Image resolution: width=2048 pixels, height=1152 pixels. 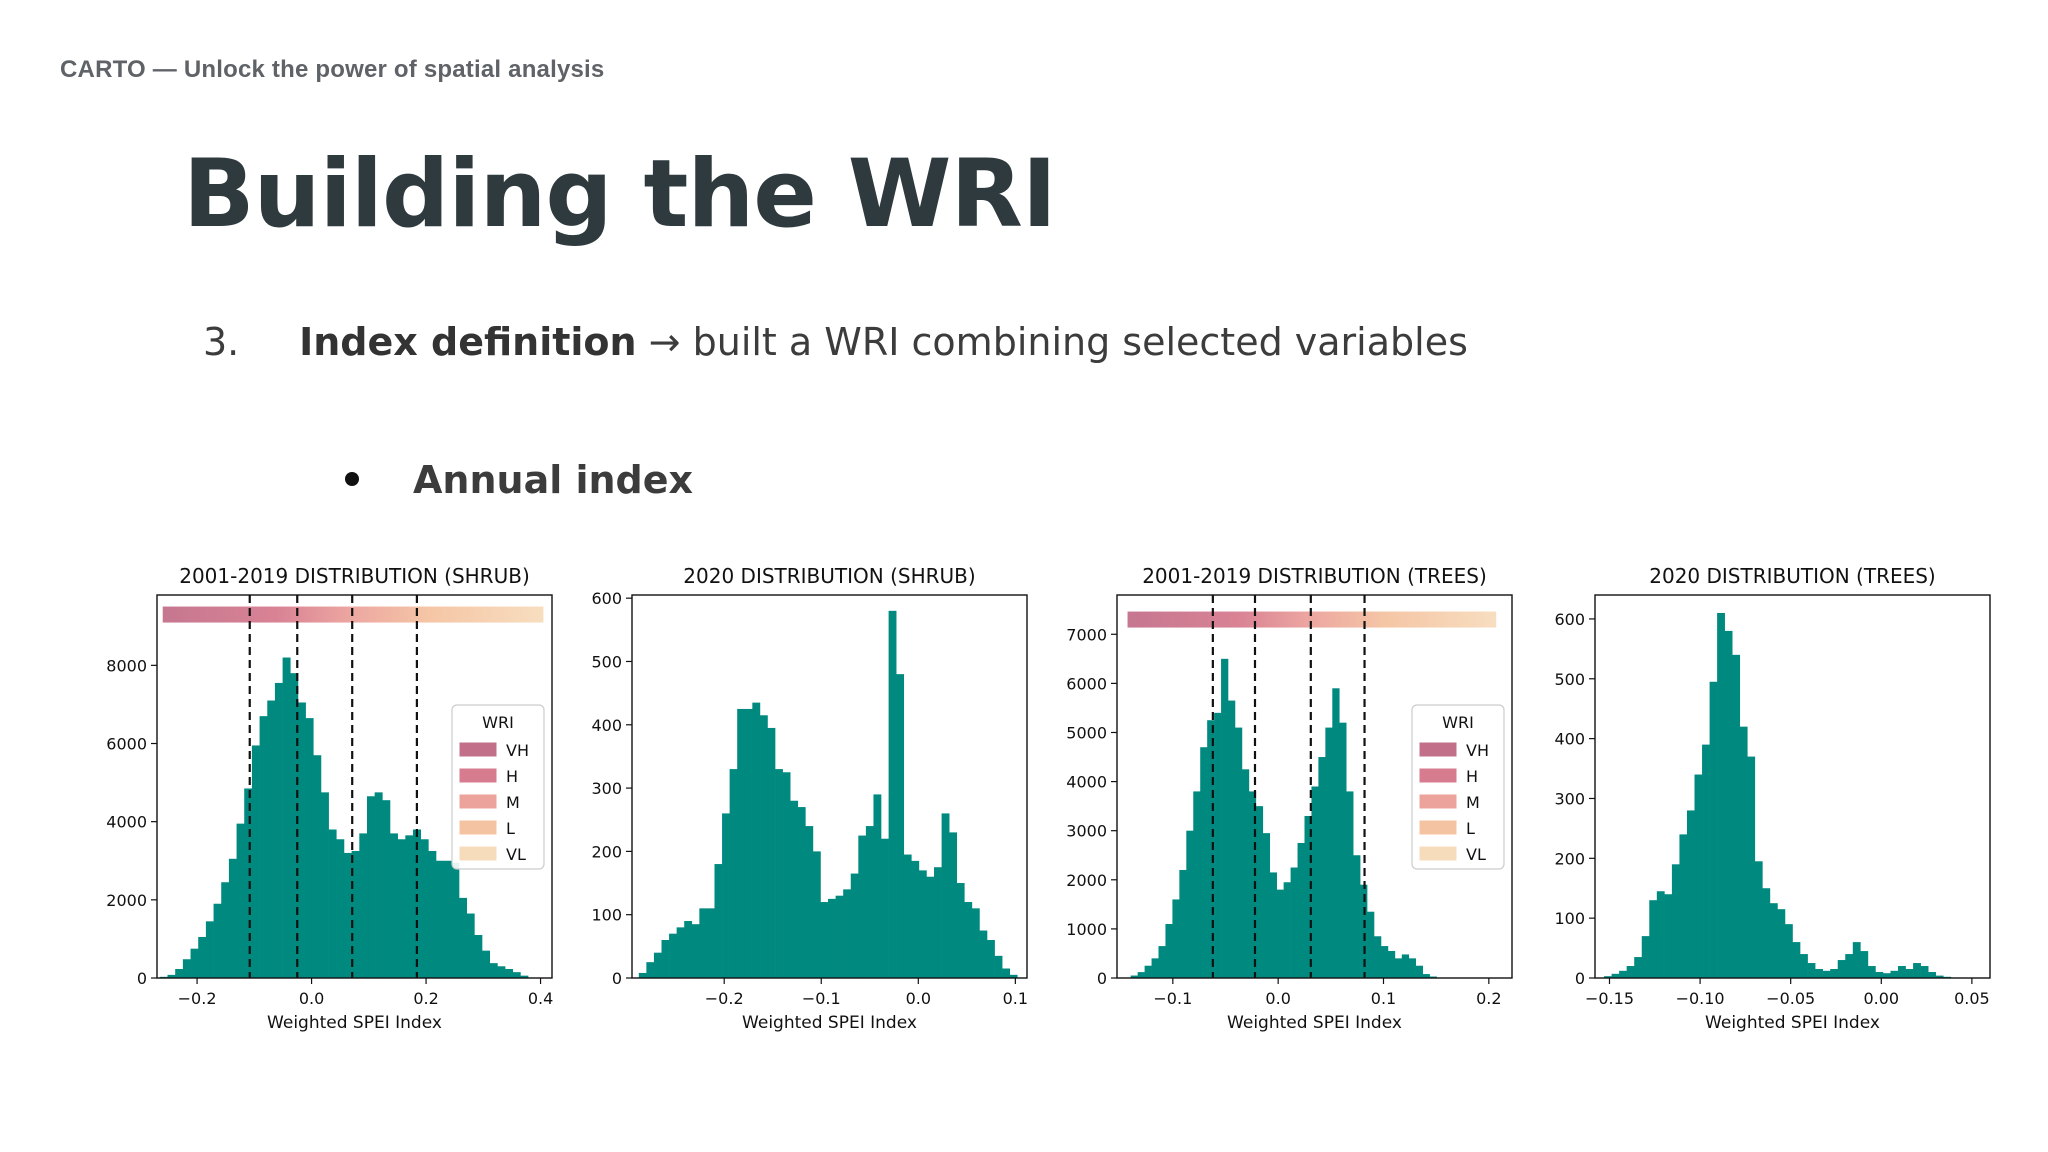 What do you see at coordinates (1569, 858) in the screenshot?
I see `y-tick-label: 200` at bounding box center [1569, 858].